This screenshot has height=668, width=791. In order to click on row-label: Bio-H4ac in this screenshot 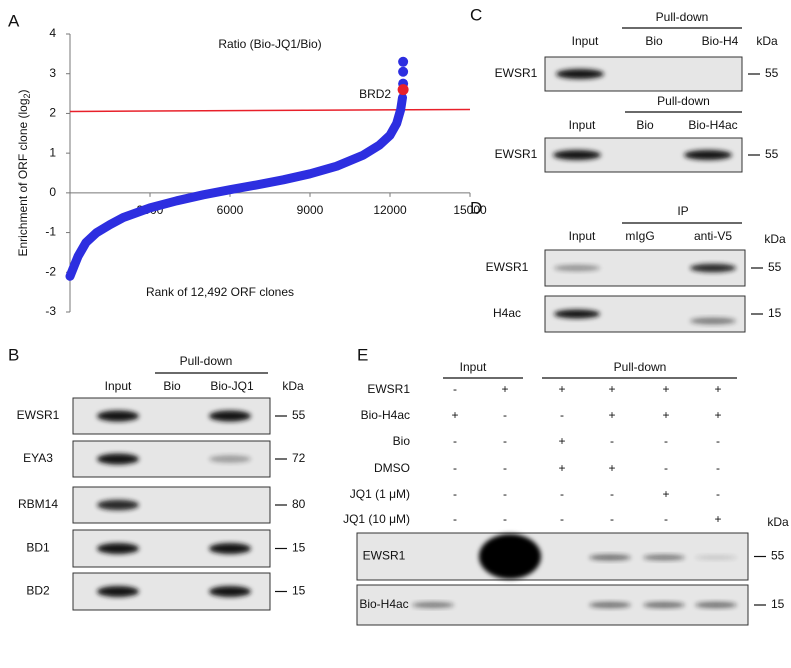, I will do `click(383, 604)`.